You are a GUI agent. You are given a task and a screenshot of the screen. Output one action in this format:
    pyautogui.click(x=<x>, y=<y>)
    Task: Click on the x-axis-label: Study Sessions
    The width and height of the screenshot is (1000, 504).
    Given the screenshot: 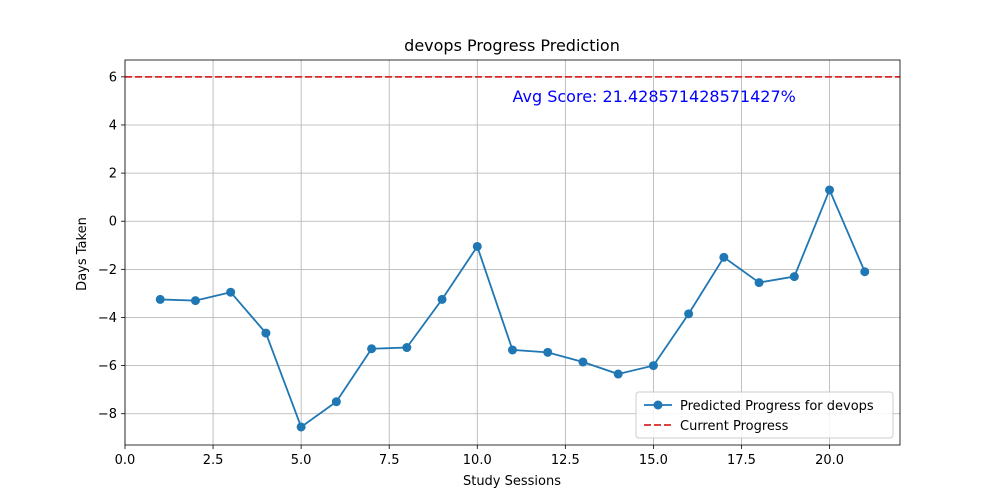 What is the action you would take?
    pyautogui.click(x=512, y=481)
    